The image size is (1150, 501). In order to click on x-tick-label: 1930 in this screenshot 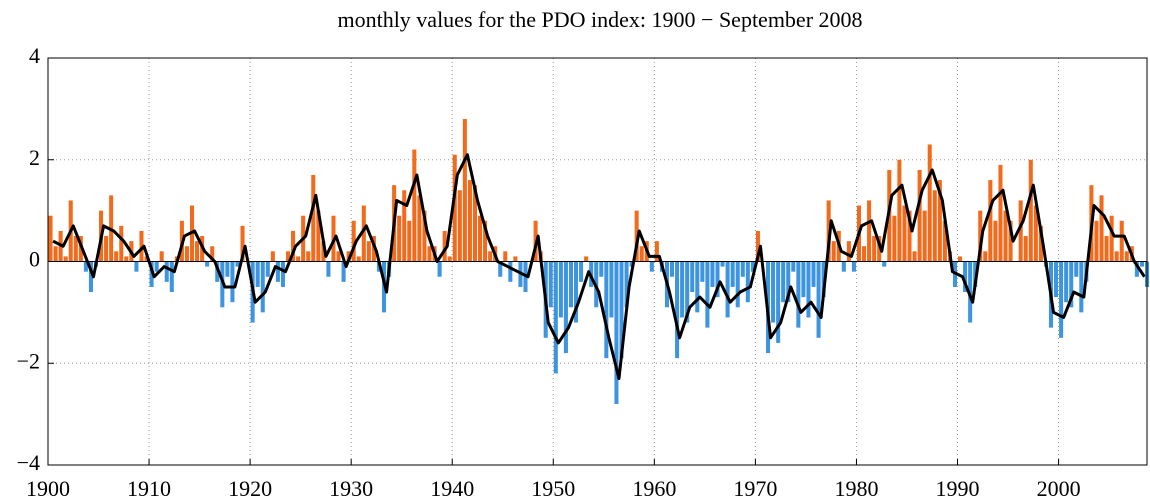, I will do `click(351, 488)`.